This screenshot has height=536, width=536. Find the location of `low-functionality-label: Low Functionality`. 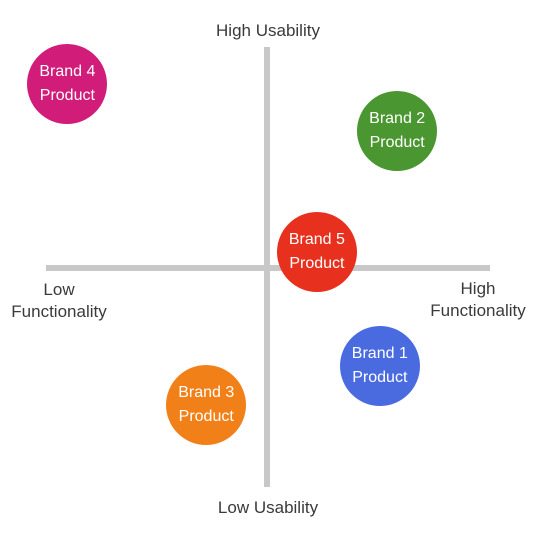

low-functionality-label: Low Functionality is located at coordinates (59, 301).